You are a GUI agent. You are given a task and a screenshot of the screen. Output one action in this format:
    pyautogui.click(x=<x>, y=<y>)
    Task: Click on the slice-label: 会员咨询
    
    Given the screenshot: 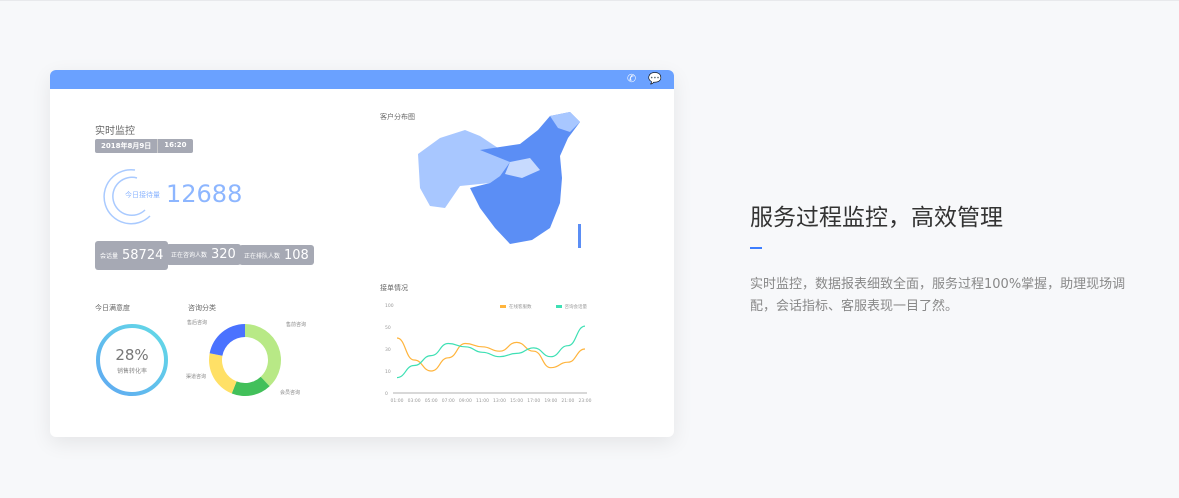 What is the action you would take?
    pyautogui.click(x=290, y=393)
    